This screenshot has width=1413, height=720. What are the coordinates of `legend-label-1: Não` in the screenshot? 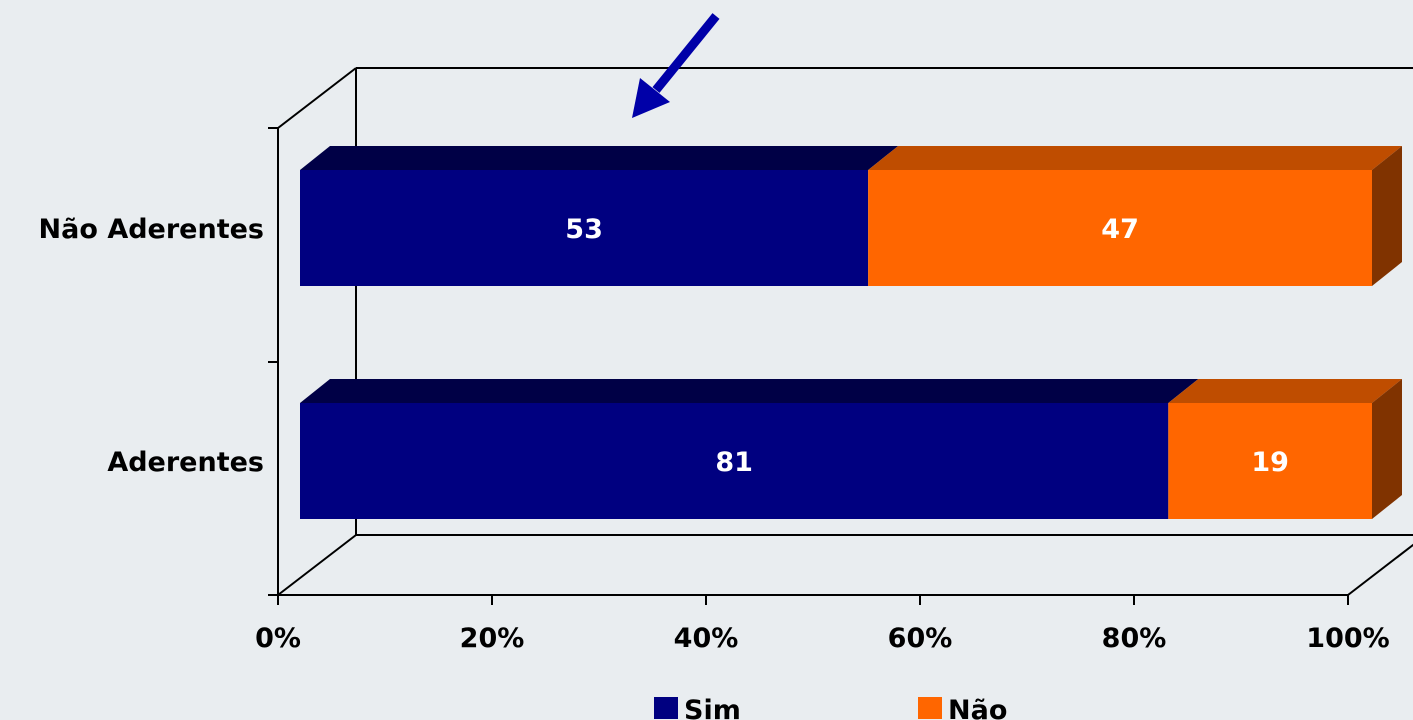 It's located at (977, 707).